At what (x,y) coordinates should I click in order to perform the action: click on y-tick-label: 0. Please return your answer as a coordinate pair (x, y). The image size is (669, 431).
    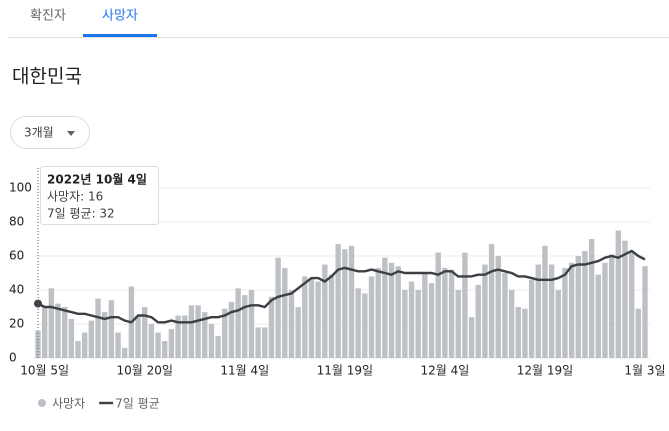
    Looking at the image, I should click on (13, 358).